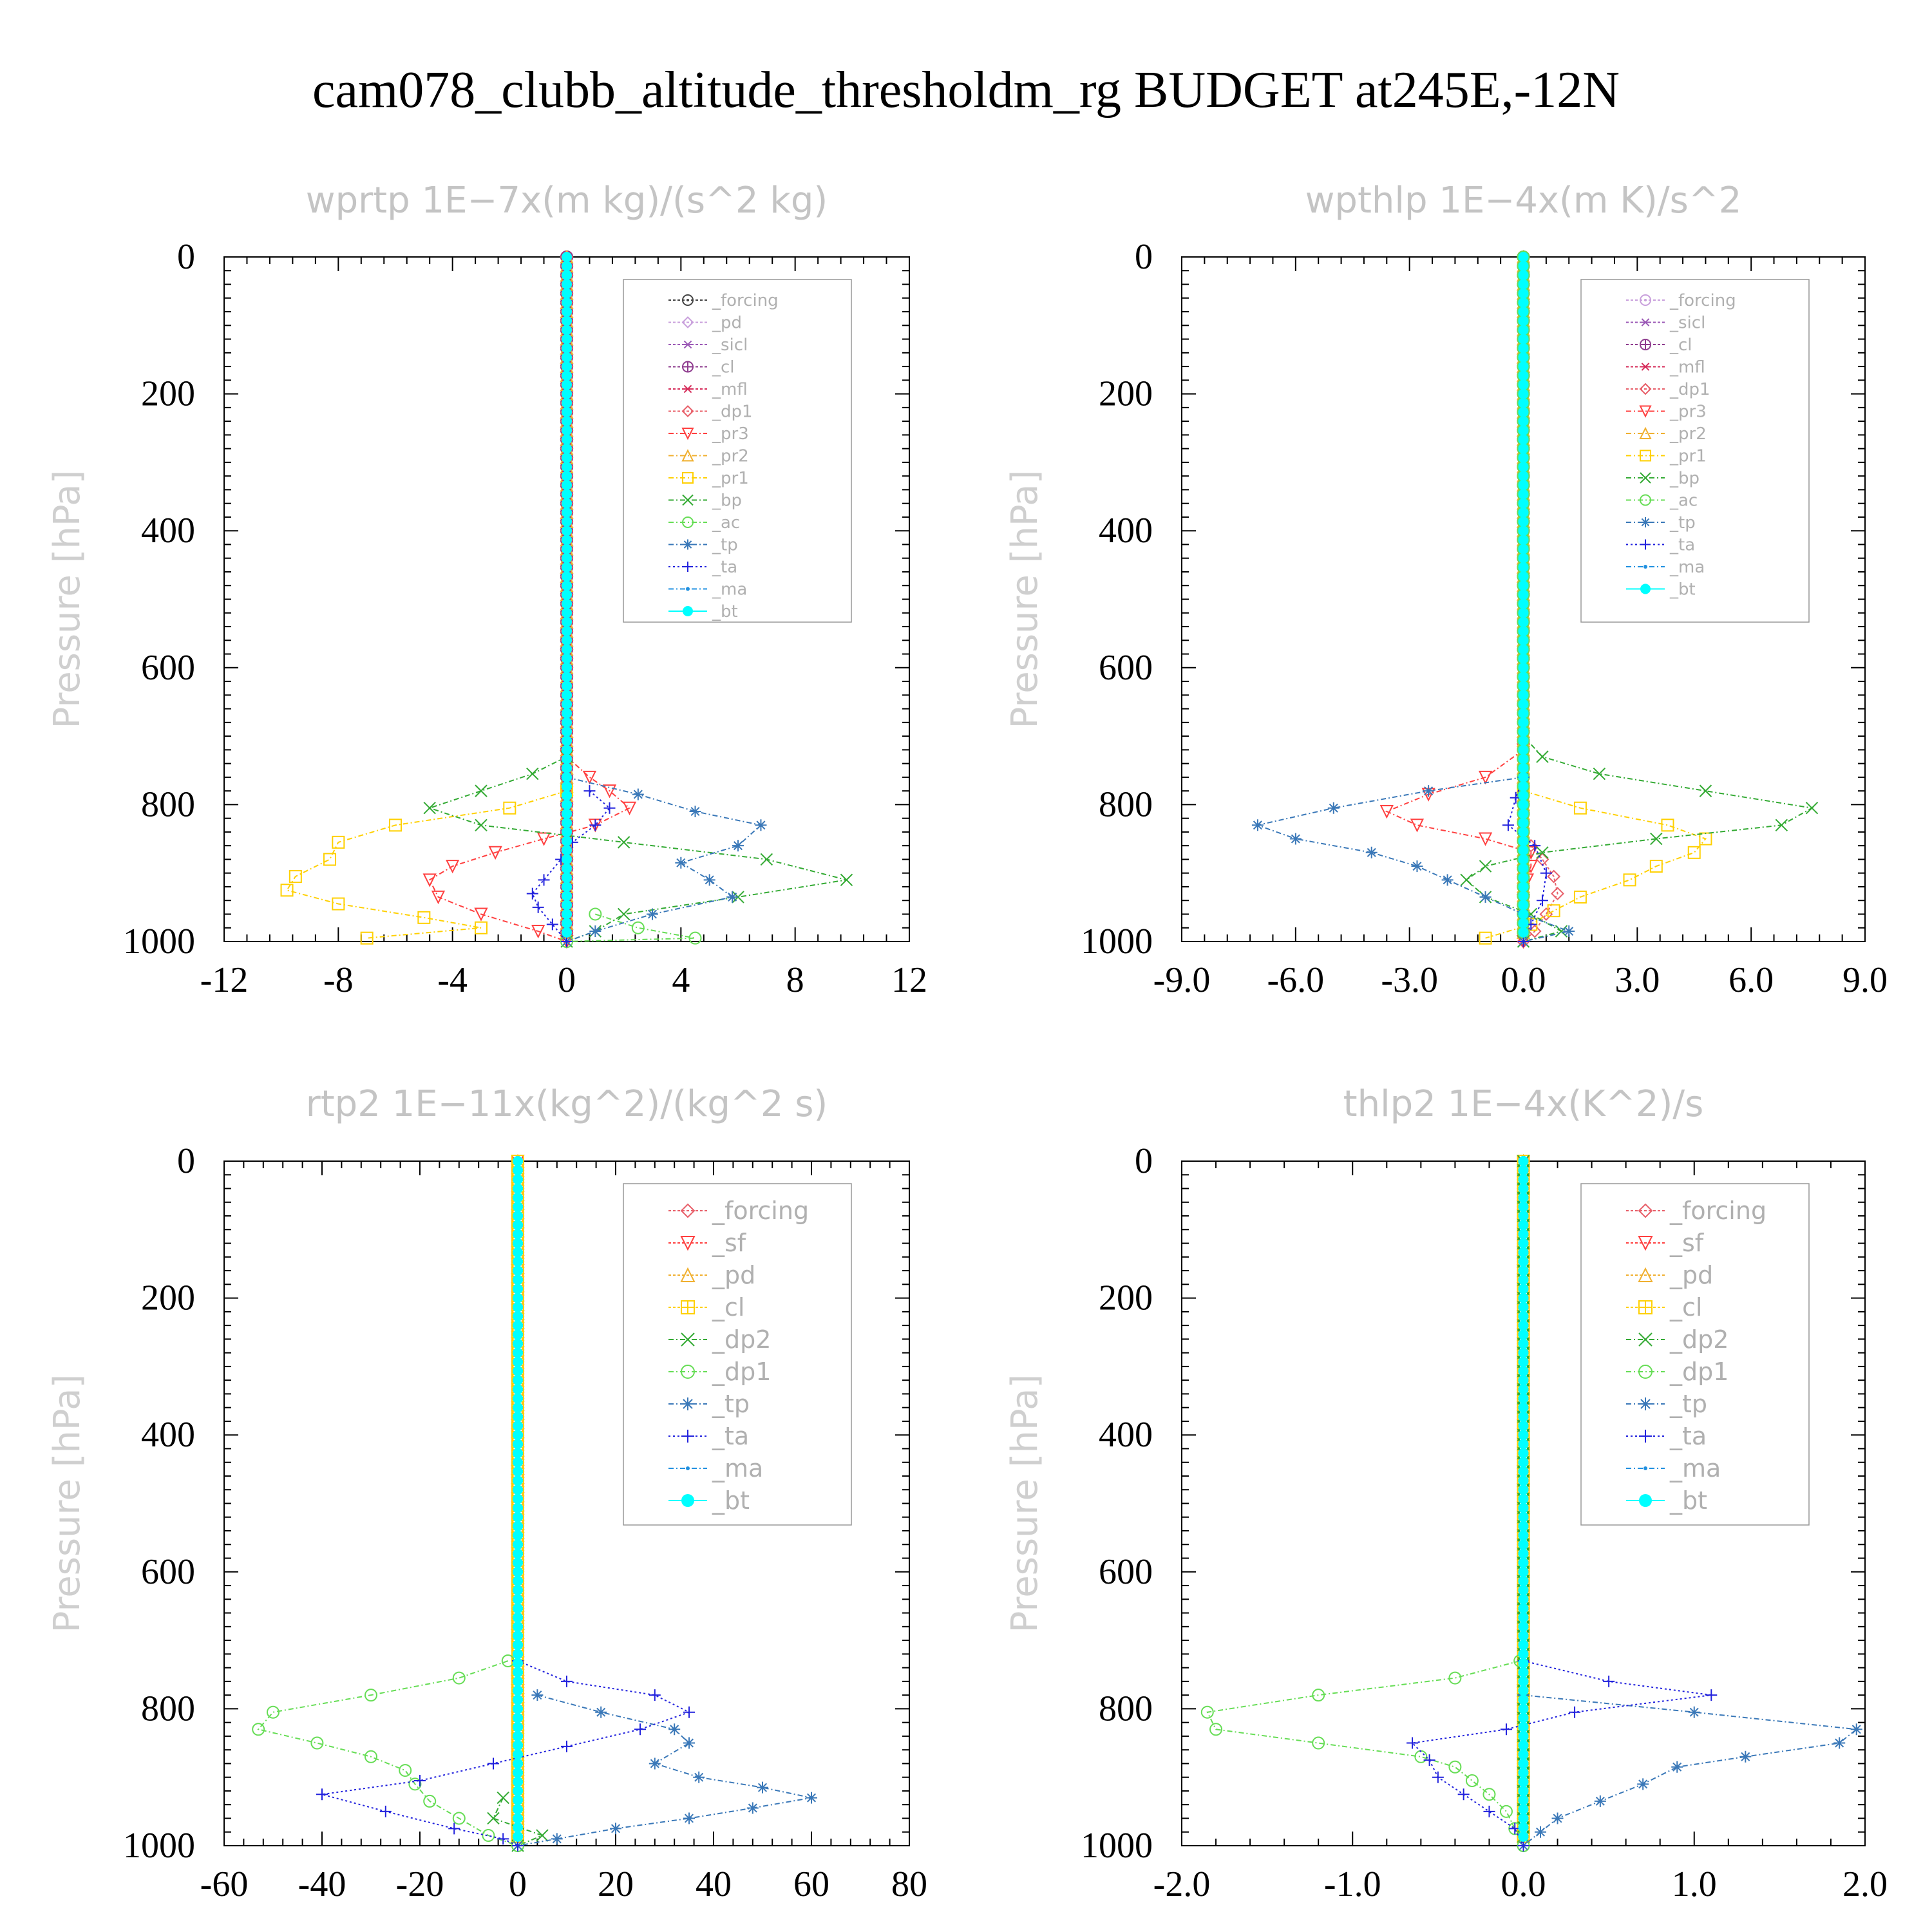  Describe the element at coordinates (1688, 1436) in the screenshot. I see `legend-label: _ta` at that location.